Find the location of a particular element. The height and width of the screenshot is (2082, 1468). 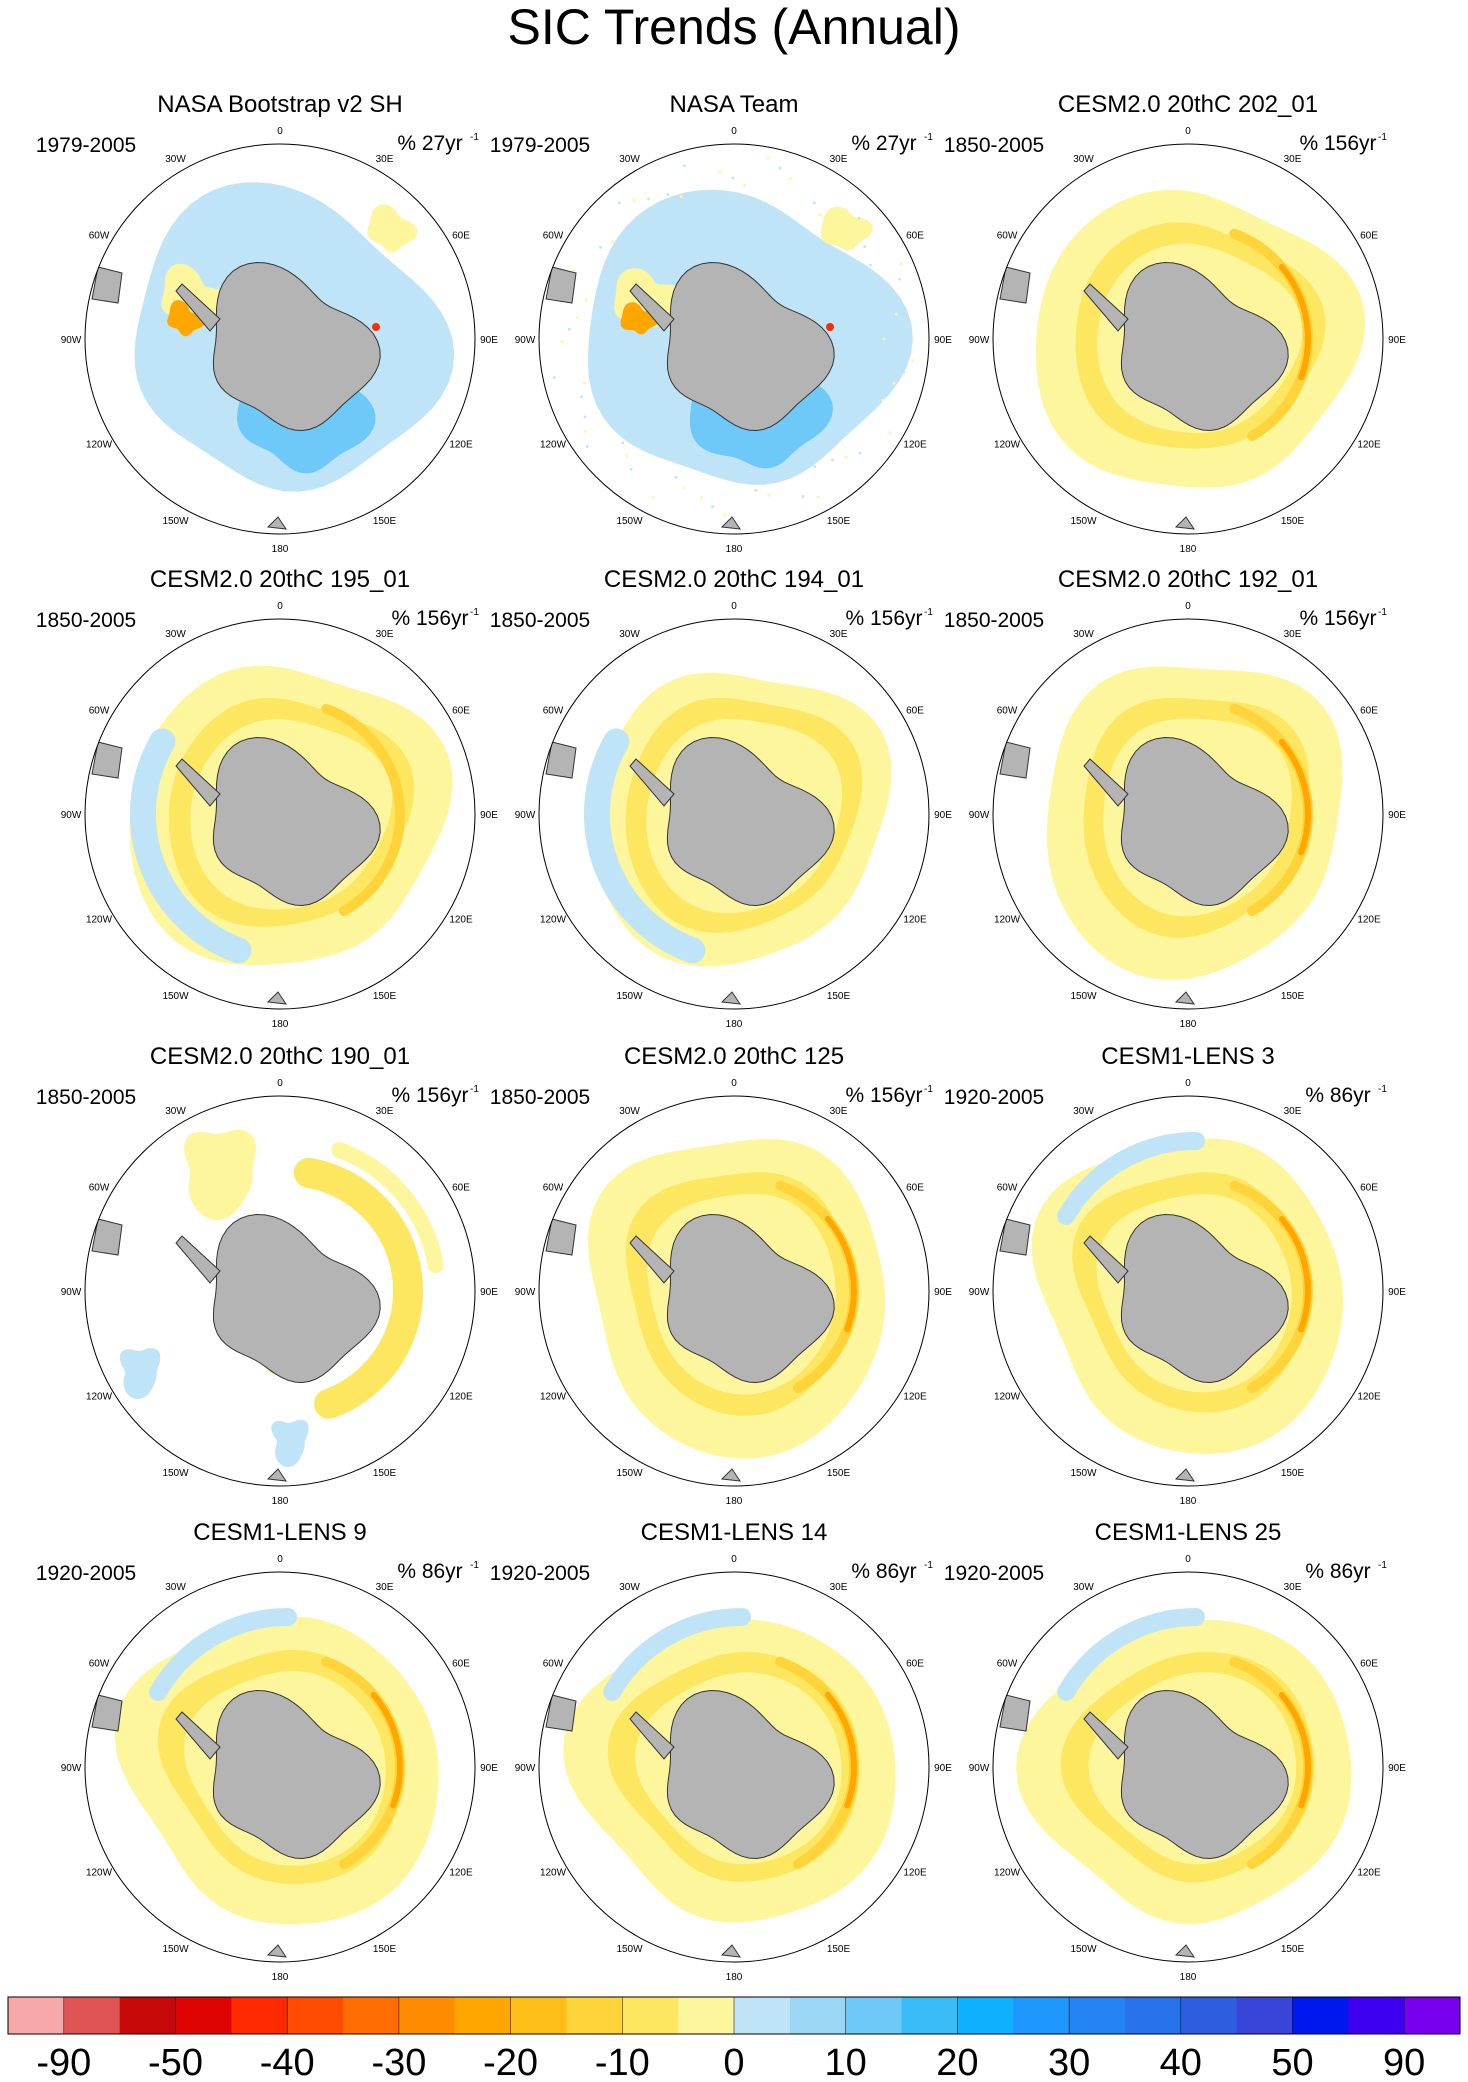

longitude-label: 150W is located at coordinates (1083, 1949).